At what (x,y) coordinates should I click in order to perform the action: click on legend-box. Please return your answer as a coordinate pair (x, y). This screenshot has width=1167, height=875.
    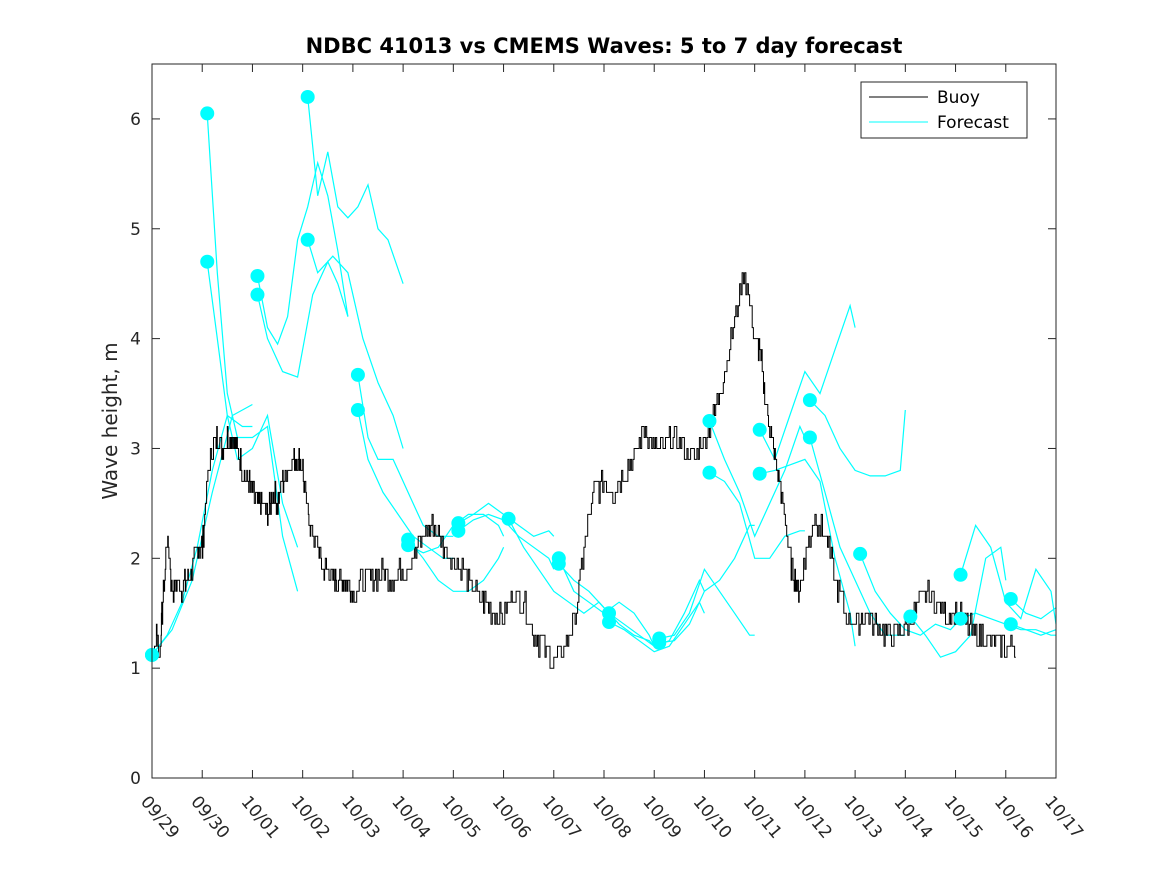
    Looking at the image, I should click on (944, 110).